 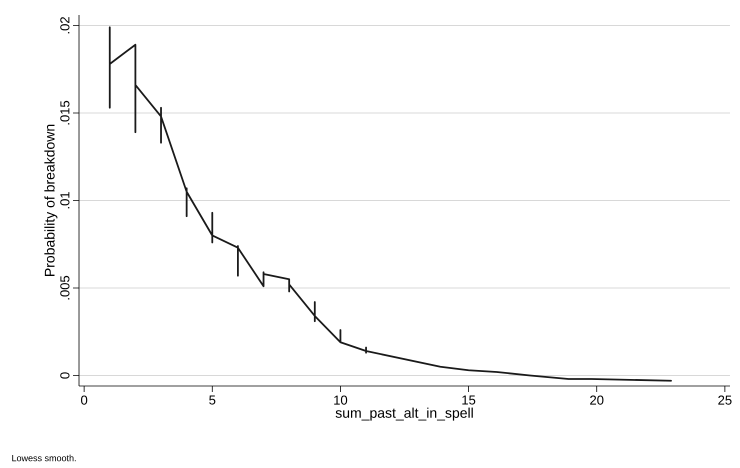 I want to click on text: Lowess smooth., so click(x=44, y=458).